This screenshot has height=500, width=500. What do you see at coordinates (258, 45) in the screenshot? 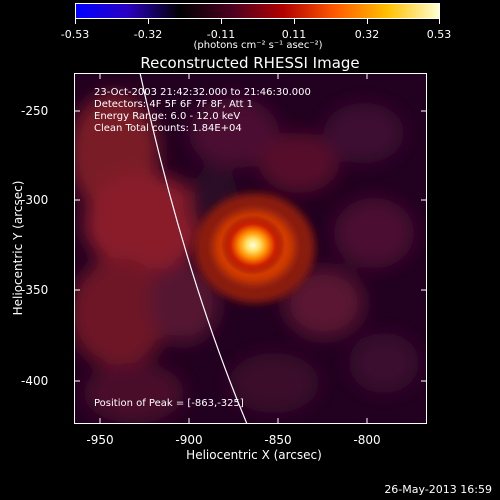
I see `colorbar-units: (photons cm⁻² s⁻¹ asec⁻²)` at bounding box center [258, 45].